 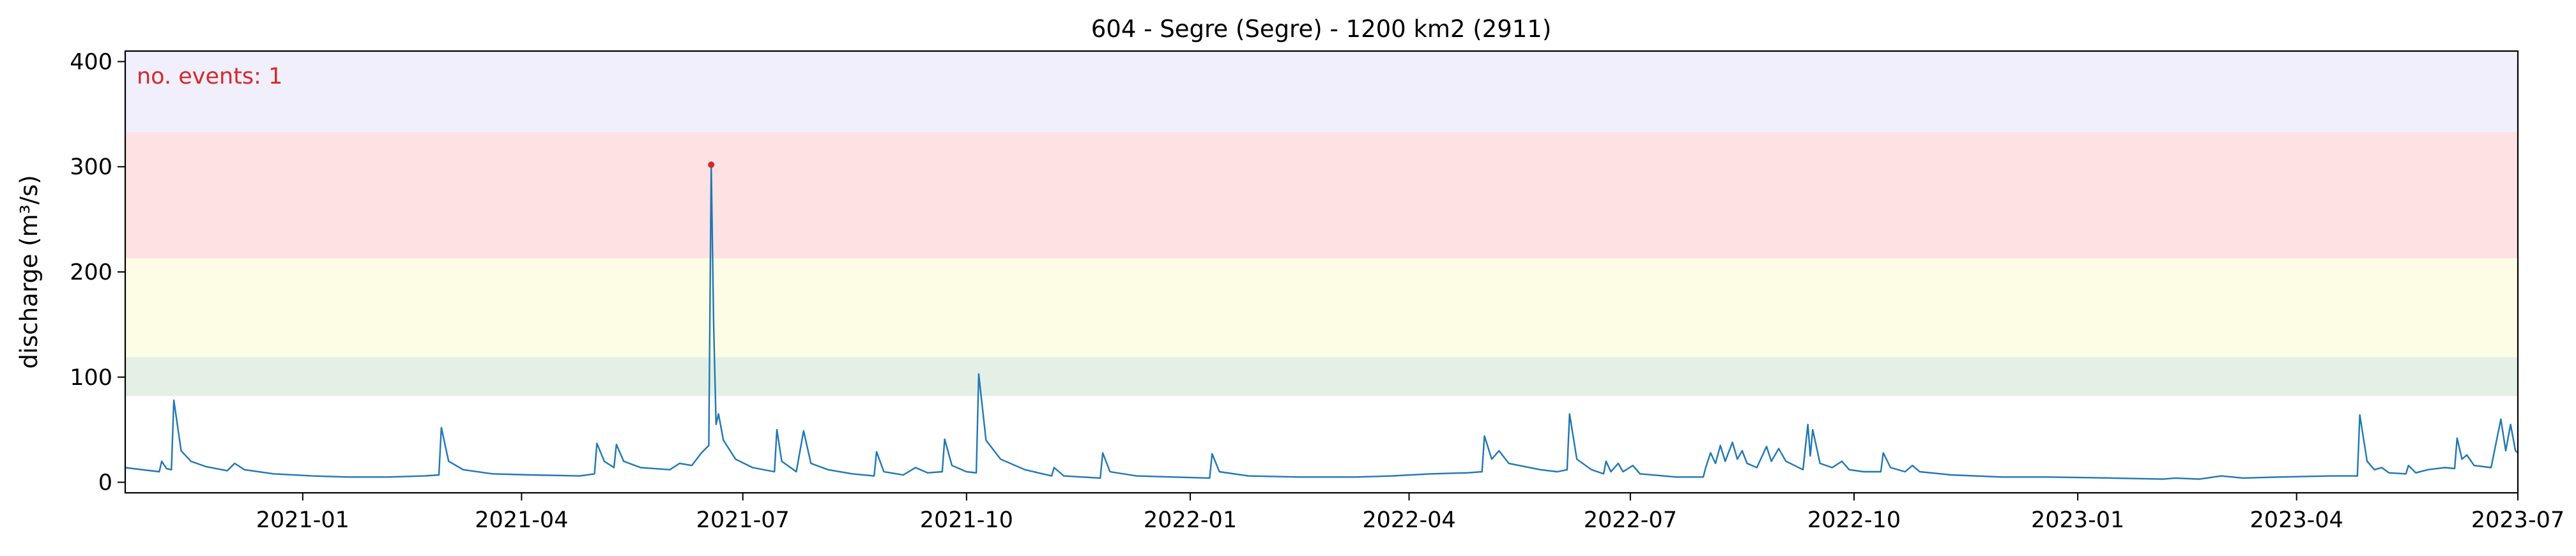 What do you see at coordinates (29, 272) in the screenshot?
I see `y-axis-label: discharge (m³/s)` at bounding box center [29, 272].